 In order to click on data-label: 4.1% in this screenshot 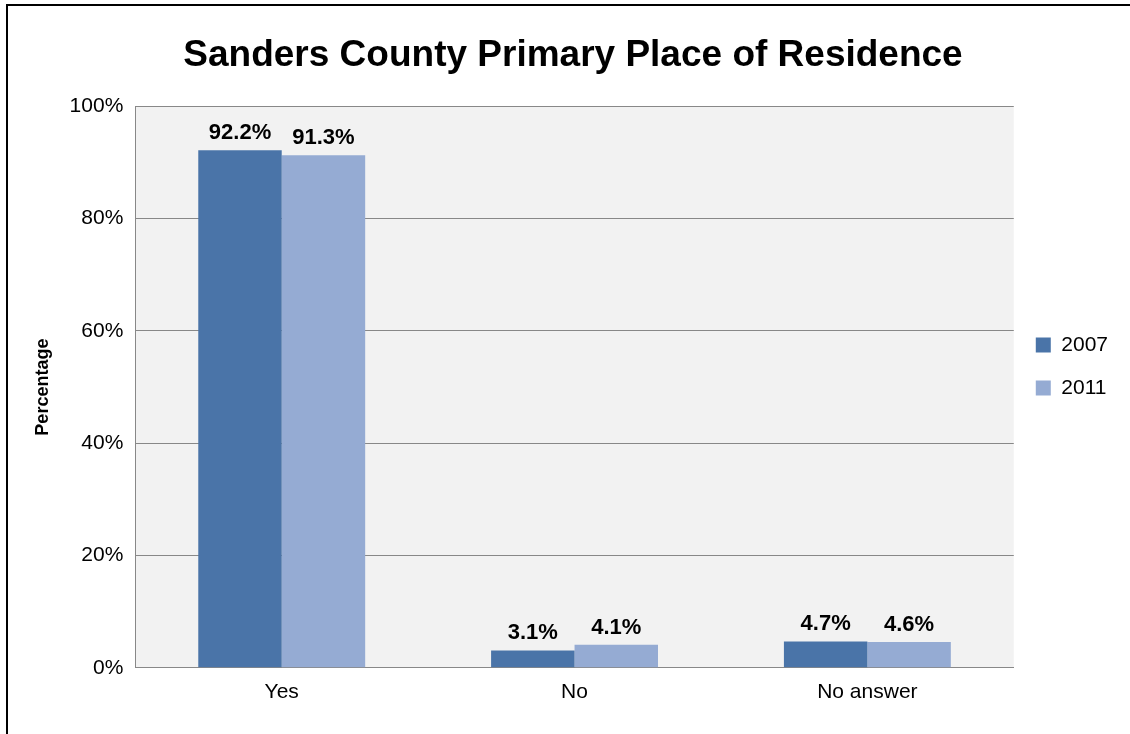, I will do `click(616, 626)`.